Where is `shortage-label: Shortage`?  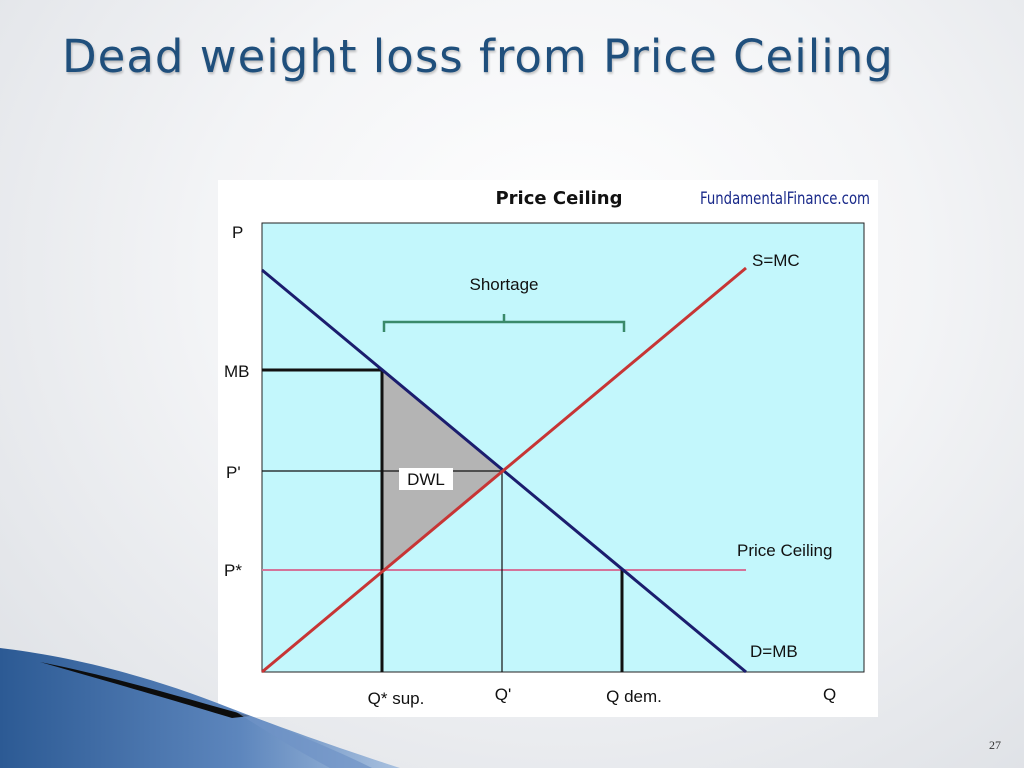 shortage-label: Shortage is located at coordinates (504, 284).